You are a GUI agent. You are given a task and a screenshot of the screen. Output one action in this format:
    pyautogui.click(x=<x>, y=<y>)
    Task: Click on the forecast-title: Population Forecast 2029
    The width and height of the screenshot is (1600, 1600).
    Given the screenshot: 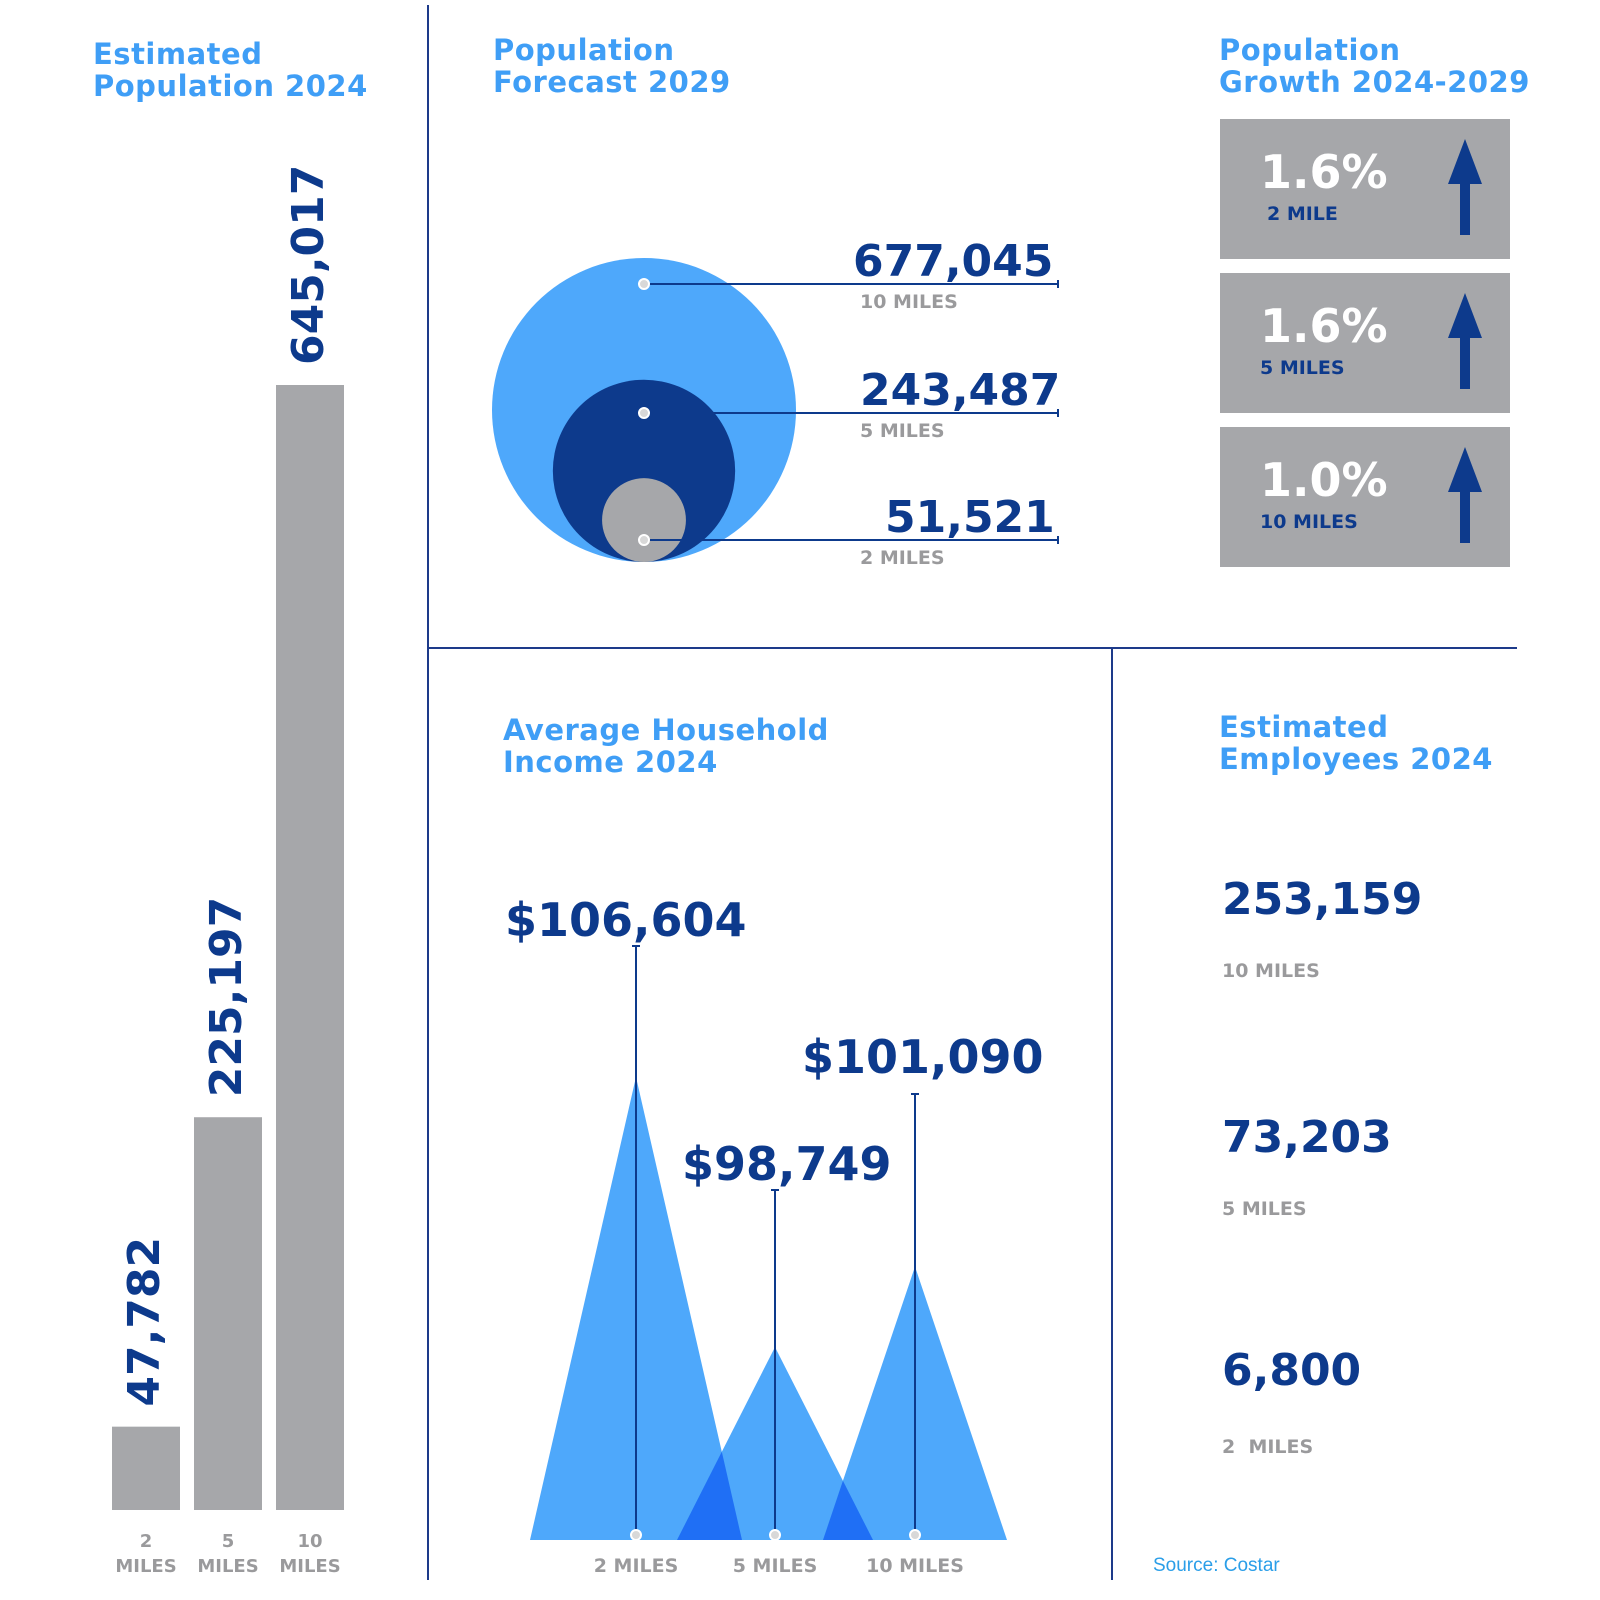 What is the action you would take?
    pyautogui.click(x=612, y=66)
    